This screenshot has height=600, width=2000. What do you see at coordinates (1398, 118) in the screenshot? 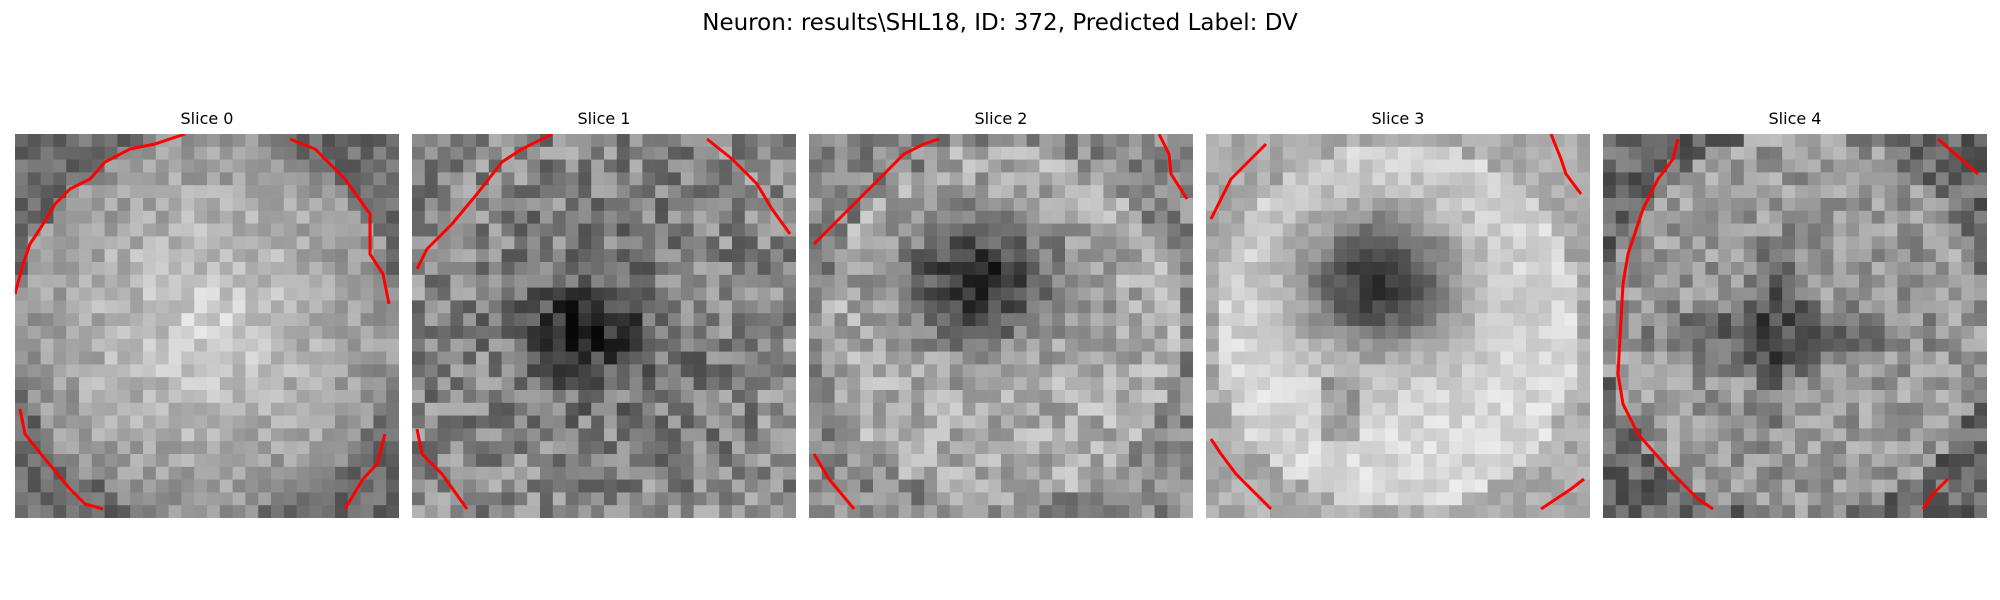
I see `slice-title: Slice 3` at bounding box center [1398, 118].